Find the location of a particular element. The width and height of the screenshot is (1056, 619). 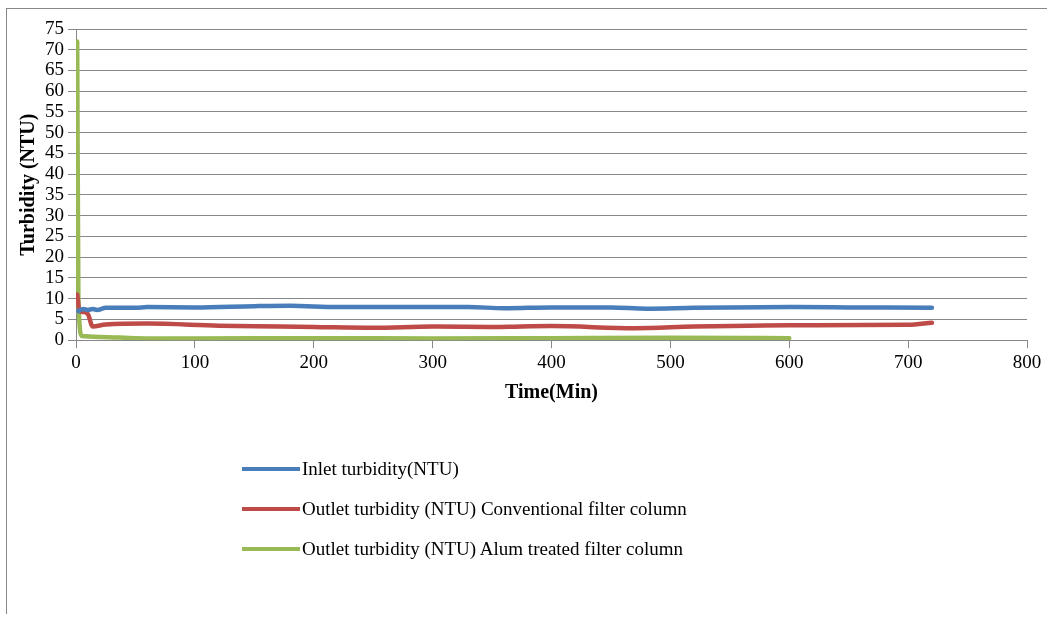

x-tick-label: 100 is located at coordinates (195, 361).